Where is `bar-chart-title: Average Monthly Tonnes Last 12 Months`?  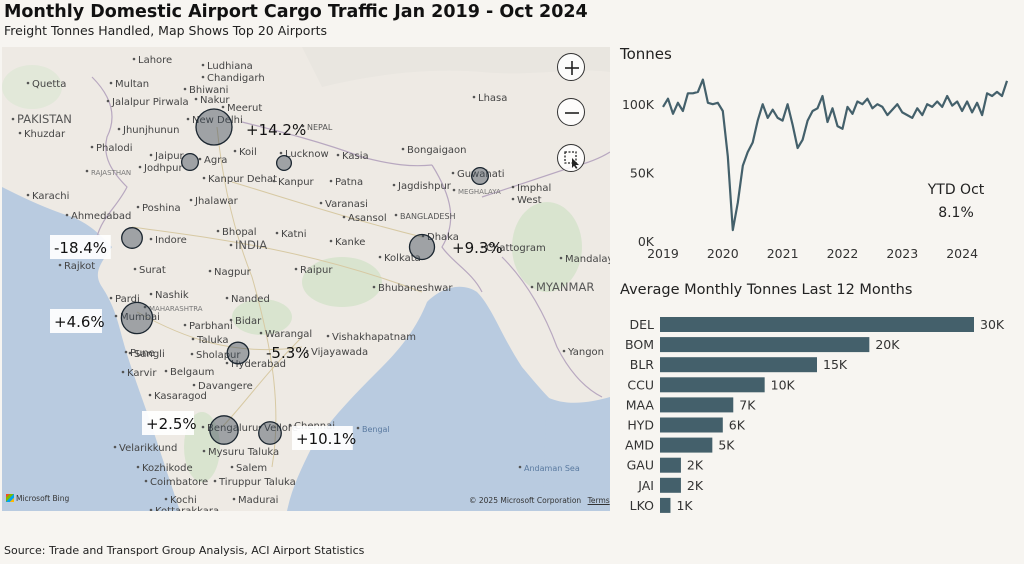
bar-chart-title: Average Monthly Tonnes Last 12 Months is located at coordinates (766, 290).